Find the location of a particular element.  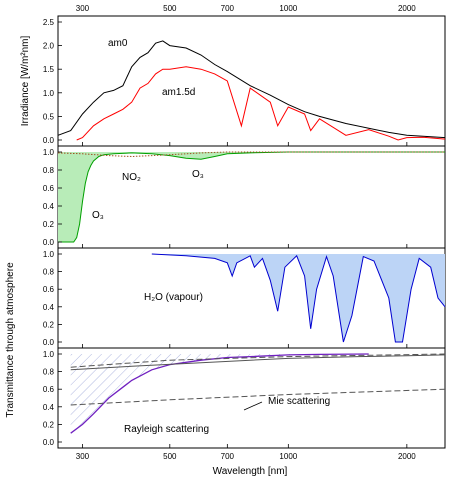

ozone-no2-ytick-label: 0.6 is located at coordinates (49, 188).